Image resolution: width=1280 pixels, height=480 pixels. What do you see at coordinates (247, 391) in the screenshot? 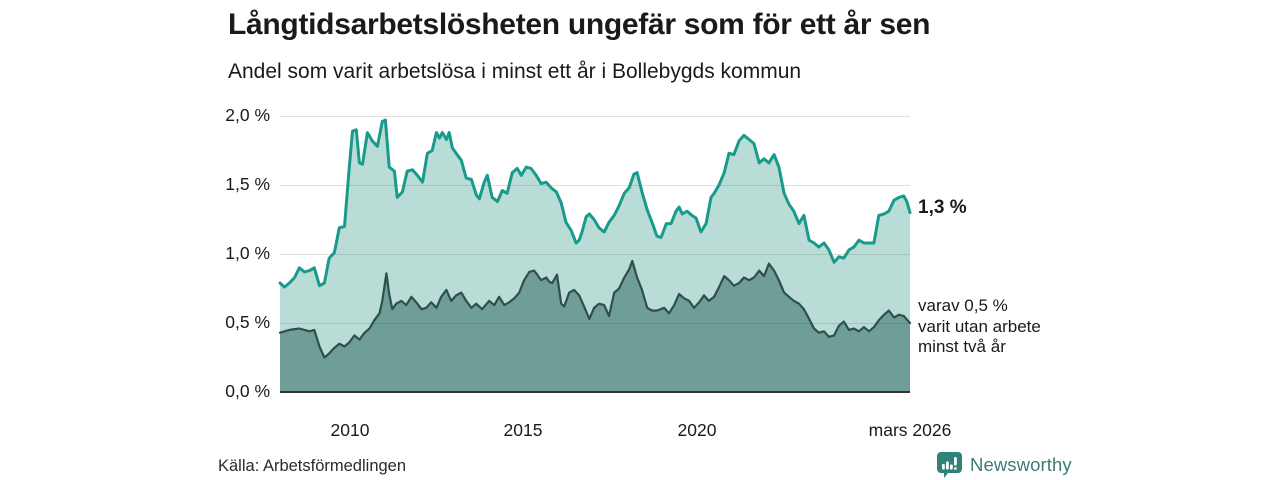
I see `y-tick-label: 0,0 %` at bounding box center [247, 391].